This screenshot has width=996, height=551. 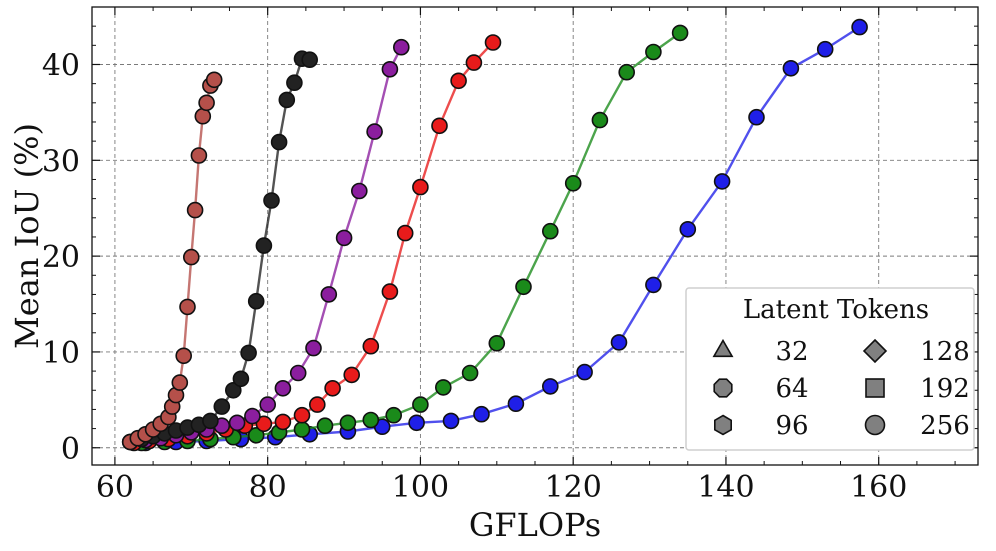 I want to click on legend-entry-label: 64, so click(x=791, y=389).